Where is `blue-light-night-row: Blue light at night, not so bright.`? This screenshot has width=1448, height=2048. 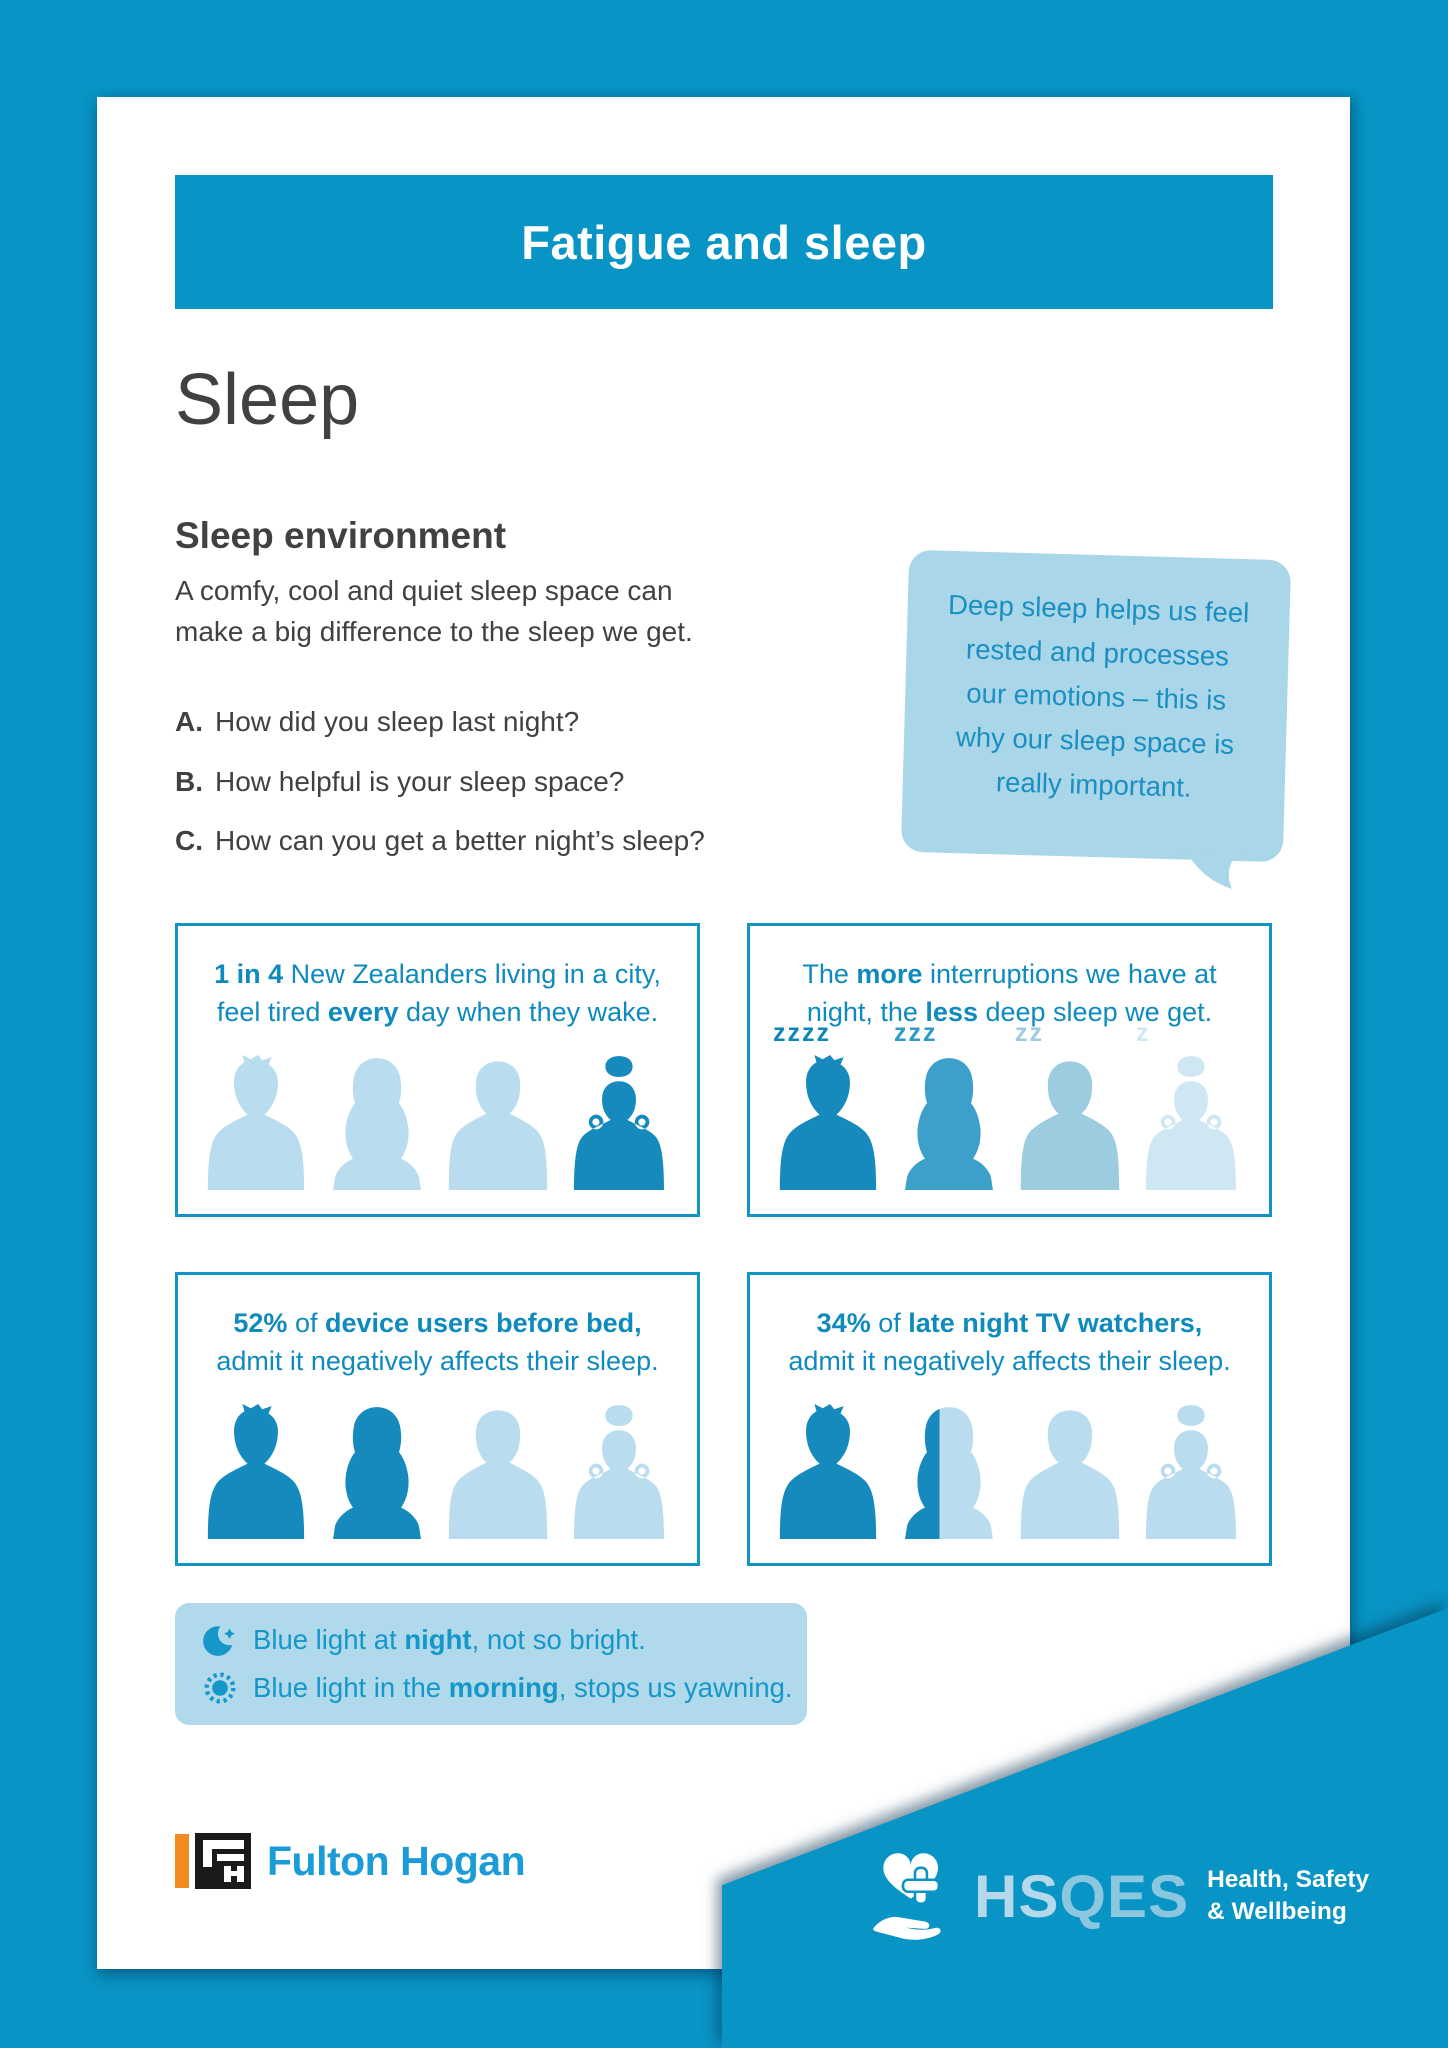
blue-light-night-row: Blue light at night, not so bright. is located at coordinates (504, 1640).